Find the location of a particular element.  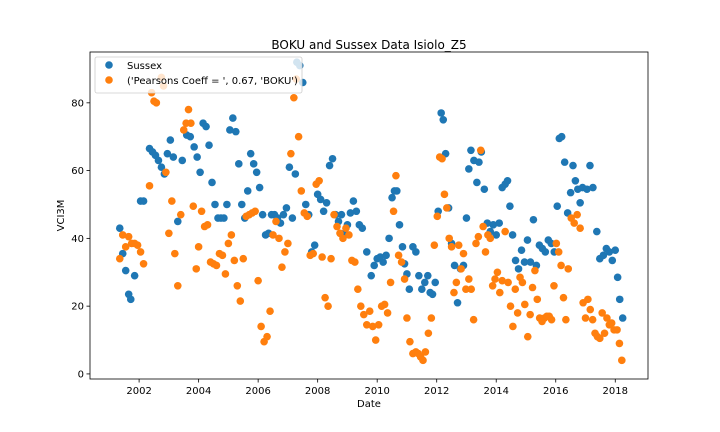

x-axis: 2002 2004 2006 2008 2010 2012 2014 2016 2018 is located at coordinates (377, 388).